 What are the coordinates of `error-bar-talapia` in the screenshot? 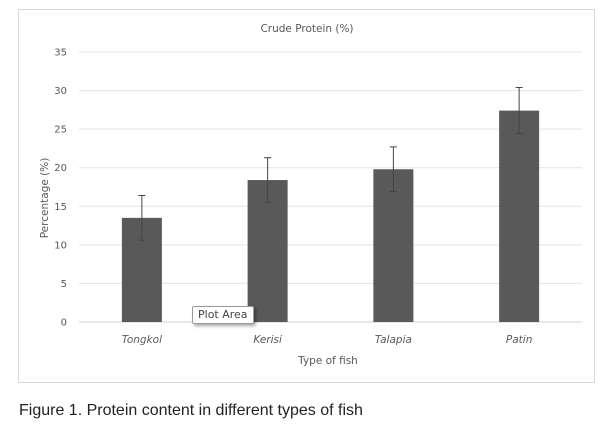 It's located at (393, 169).